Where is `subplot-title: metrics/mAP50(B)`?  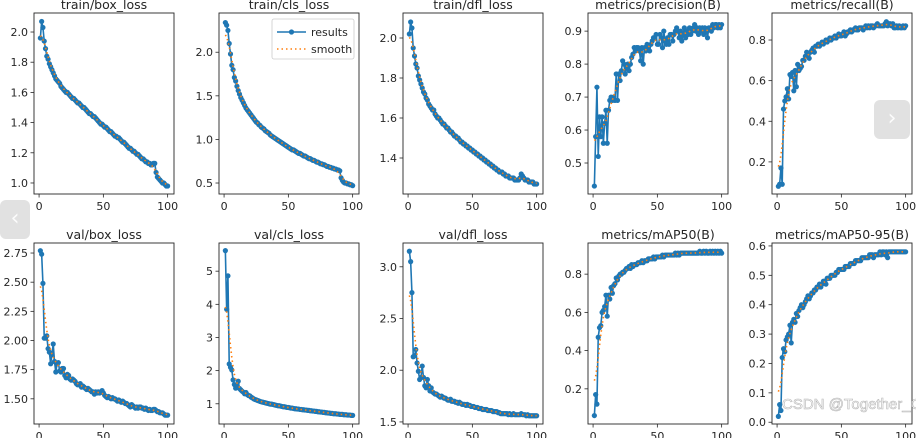
subplot-title: metrics/mAP50(B) is located at coordinates (657, 234).